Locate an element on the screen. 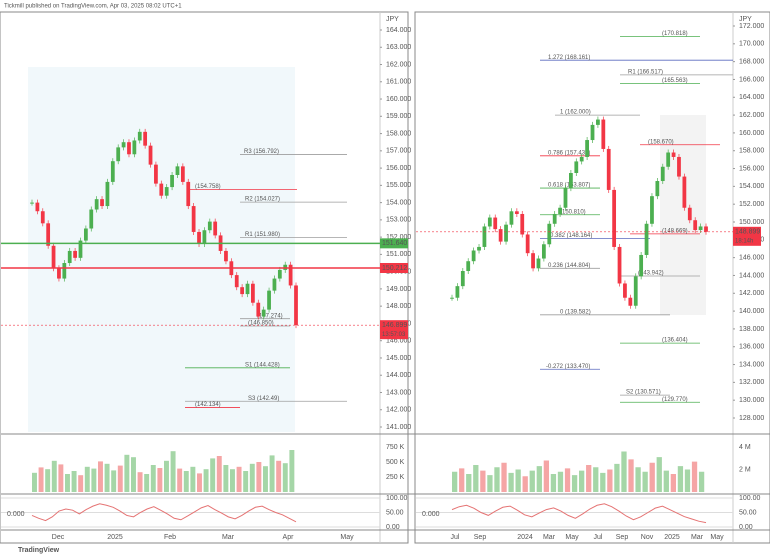  price-tick-label: 148.000 is located at coordinates (398, 306).